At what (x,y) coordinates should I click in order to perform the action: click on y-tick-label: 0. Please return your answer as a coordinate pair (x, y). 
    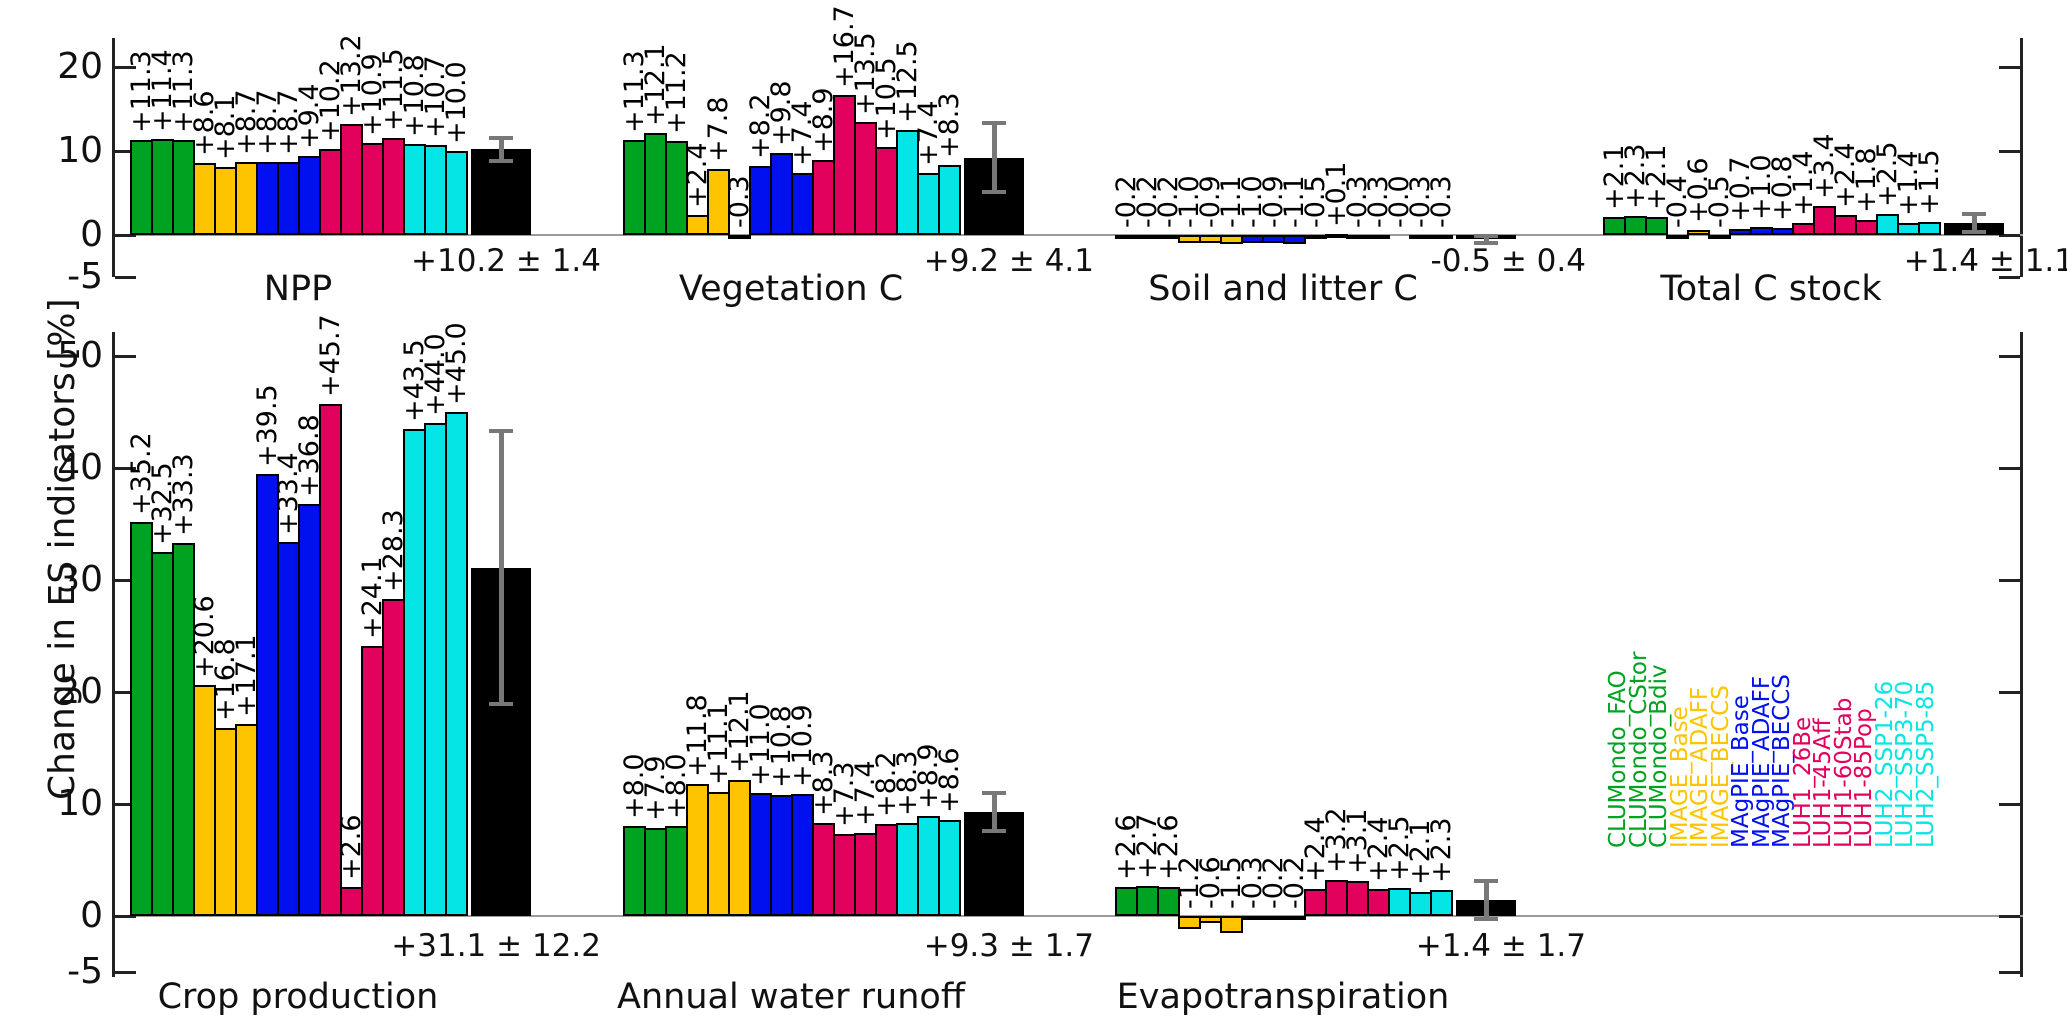
    Looking at the image, I should click on (91, 234).